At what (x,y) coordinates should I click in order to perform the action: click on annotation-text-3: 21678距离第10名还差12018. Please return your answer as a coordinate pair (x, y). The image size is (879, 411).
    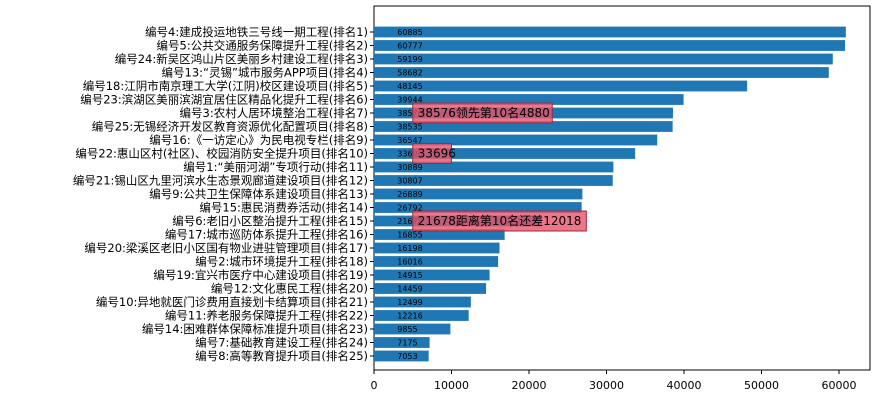
    Looking at the image, I should click on (500, 220).